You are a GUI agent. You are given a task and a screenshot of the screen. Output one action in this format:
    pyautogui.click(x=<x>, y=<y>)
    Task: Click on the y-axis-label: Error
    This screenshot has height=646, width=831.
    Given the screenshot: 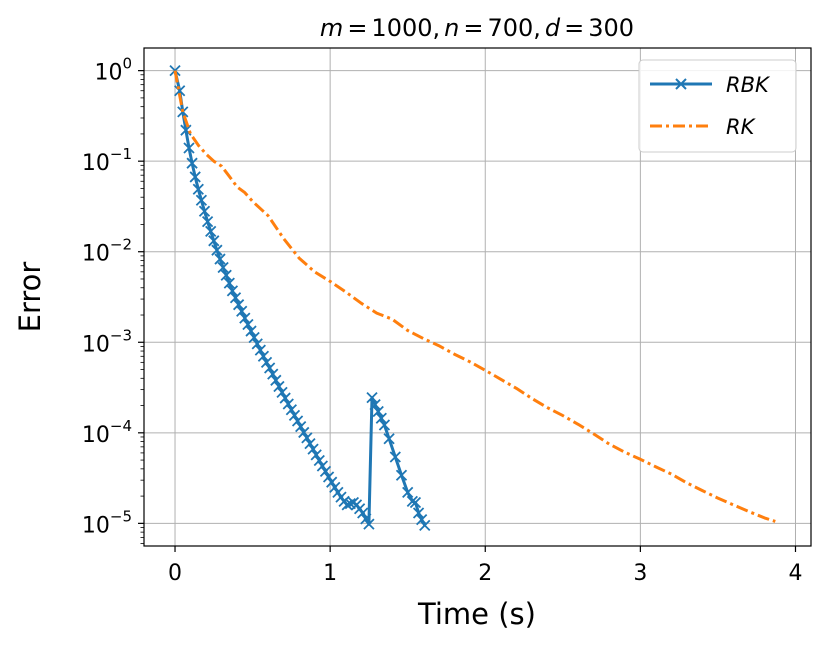 What is the action you would take?
    pyautogui.click(x=30, y=297)
    